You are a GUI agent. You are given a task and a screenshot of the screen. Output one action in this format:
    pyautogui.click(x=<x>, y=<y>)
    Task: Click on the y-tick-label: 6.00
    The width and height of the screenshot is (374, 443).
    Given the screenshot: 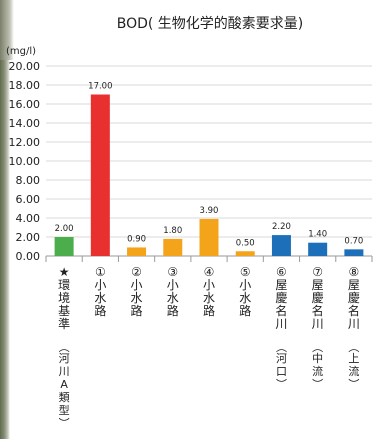 What is the action you would take?
    pyautogui.click(x=28, y=199)
    